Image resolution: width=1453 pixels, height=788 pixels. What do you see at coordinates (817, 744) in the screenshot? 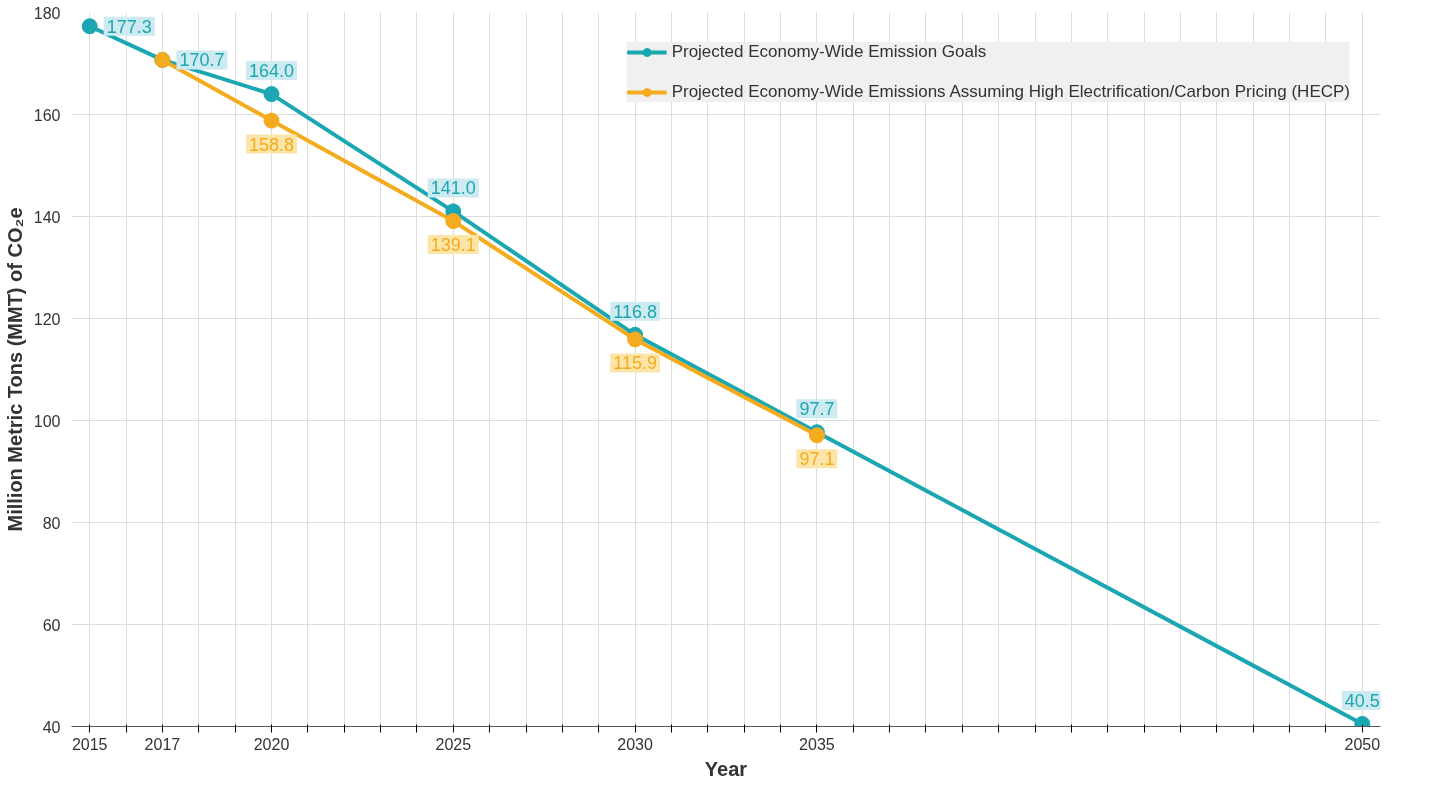
I see `x-tick-label: 2035` at bounding box center [817, 744].